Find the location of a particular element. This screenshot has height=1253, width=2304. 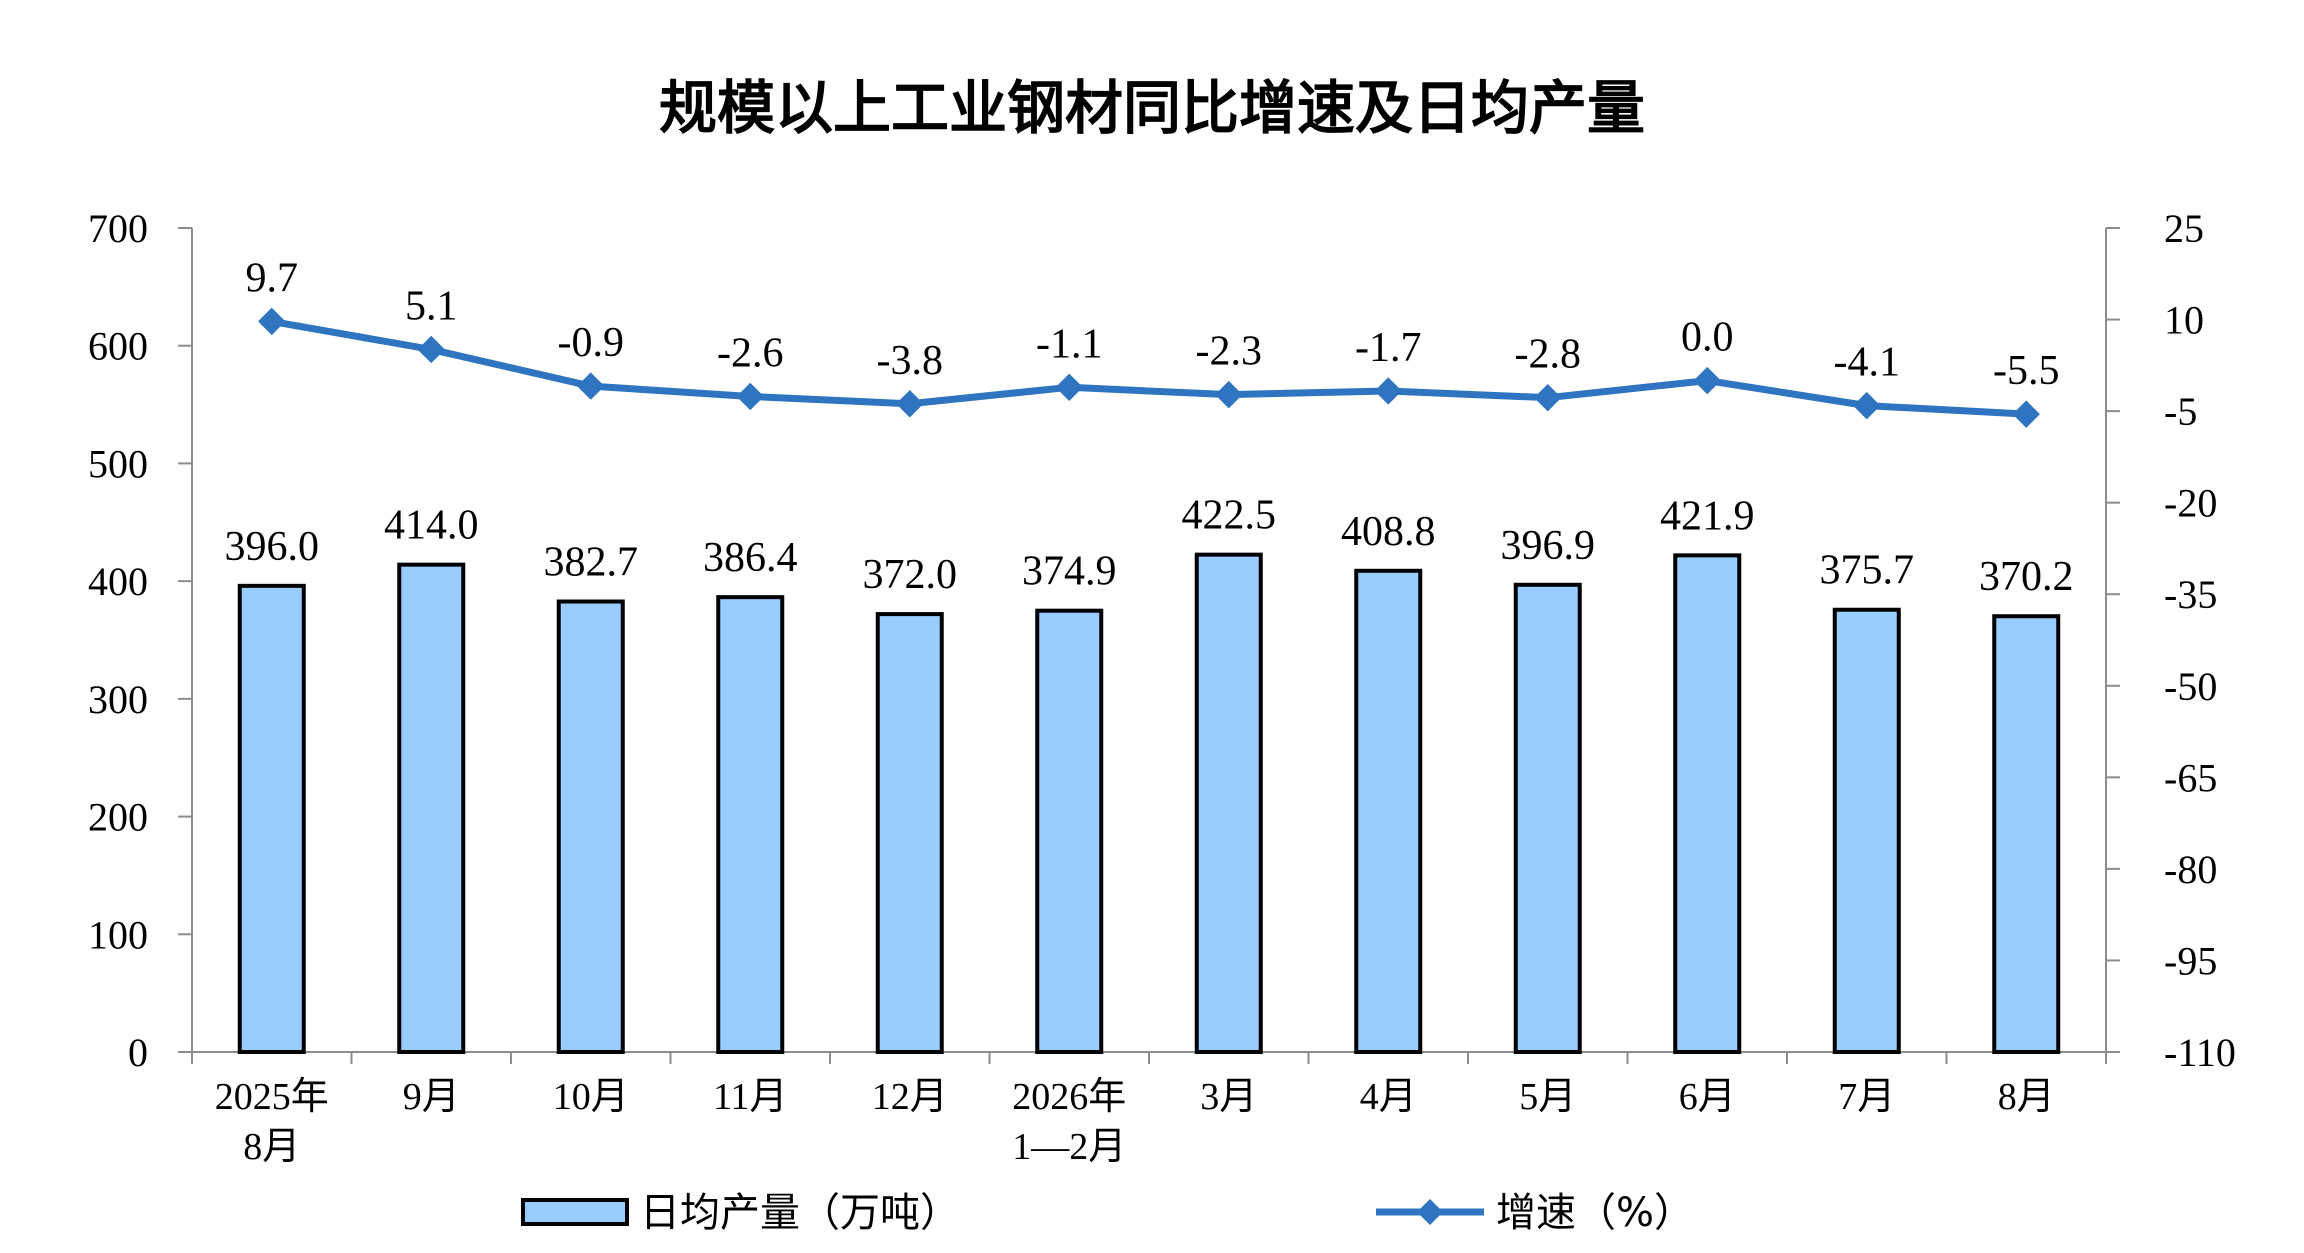

legend-bar-label: 日均产量（万吨） is located at coordinates (800, 1213).